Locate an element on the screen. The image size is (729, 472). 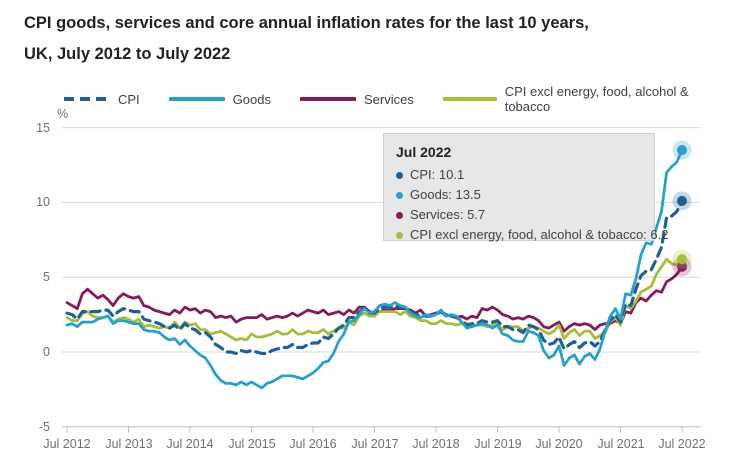
core-bullet-icon is located at coordinates (399, 235).